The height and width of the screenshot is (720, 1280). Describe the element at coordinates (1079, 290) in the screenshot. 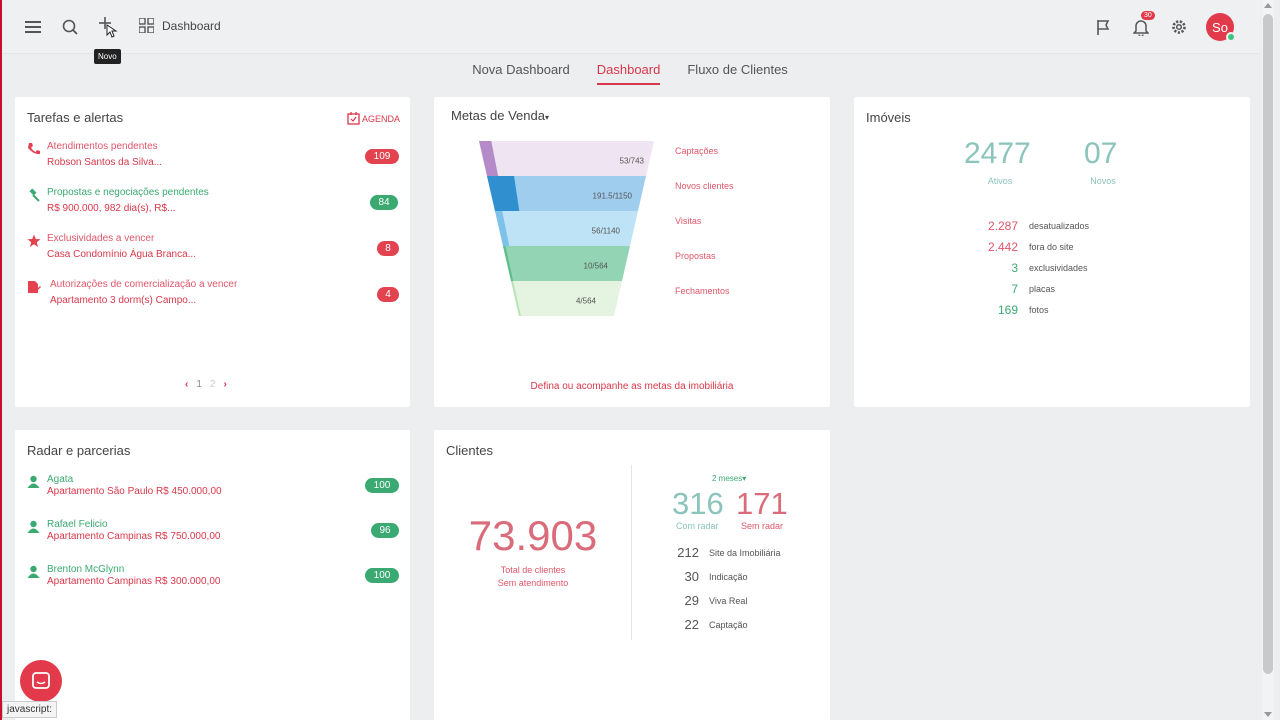

I see `property-stat-row: 7 placas` at that location.